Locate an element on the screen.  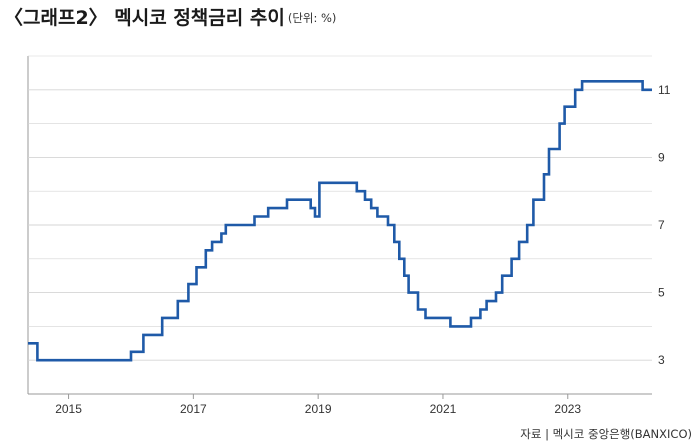
chart-title: 〈그래프2〉 멕시코 정책금리 추이 is located at coordinates (144, 18).